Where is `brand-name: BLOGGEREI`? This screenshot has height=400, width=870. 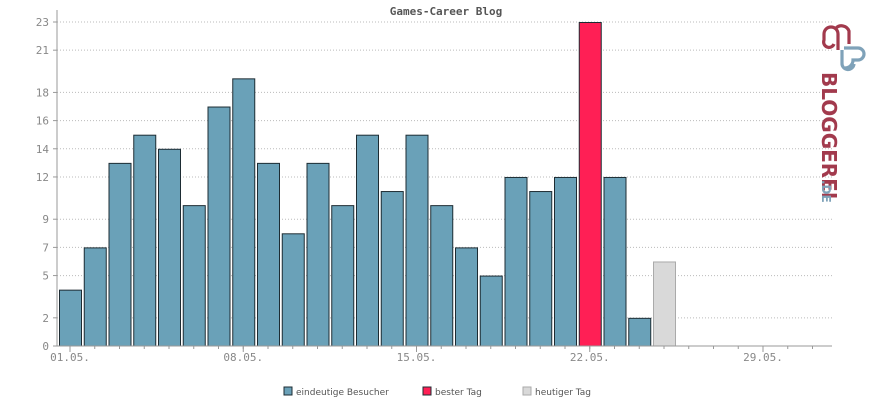 brand-name: BLOGGEREI is located at coordinates (829, 135).